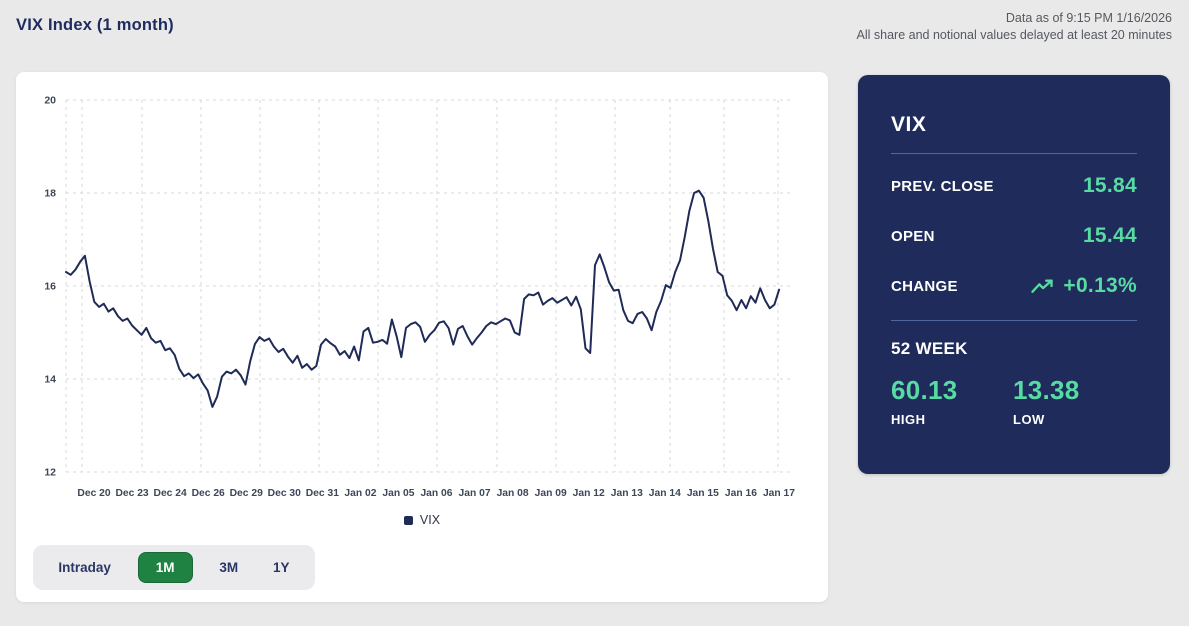 The width and height of the screenshot is (1189, 626). I want to click on legend-label: VIX, so click(430, 520).